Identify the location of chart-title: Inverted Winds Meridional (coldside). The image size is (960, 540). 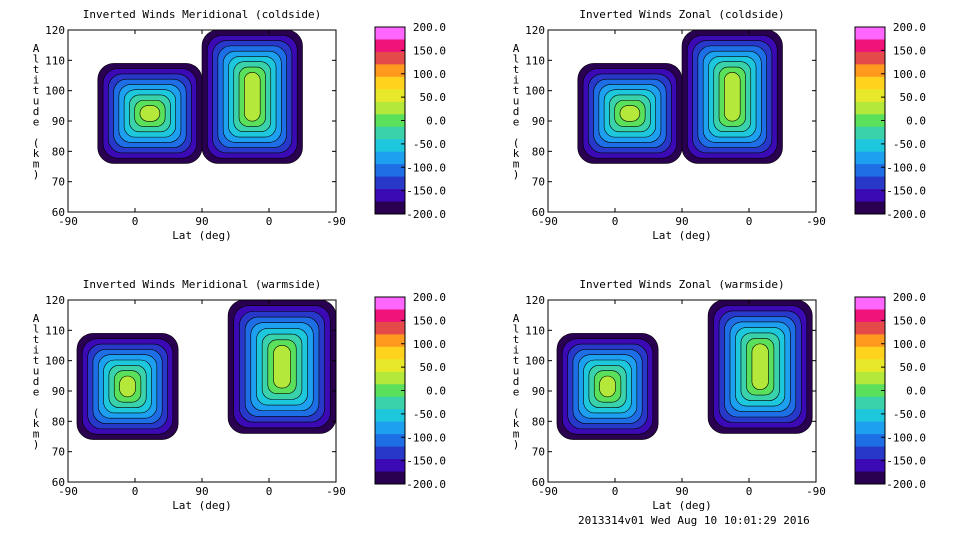
(202, 14).